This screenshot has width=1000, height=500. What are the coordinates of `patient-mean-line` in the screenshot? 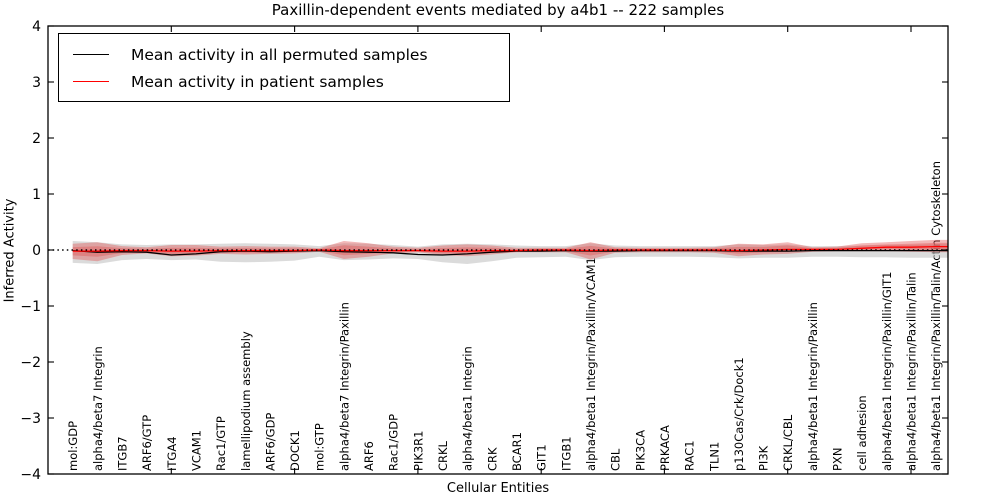 It's located at (510, 248).